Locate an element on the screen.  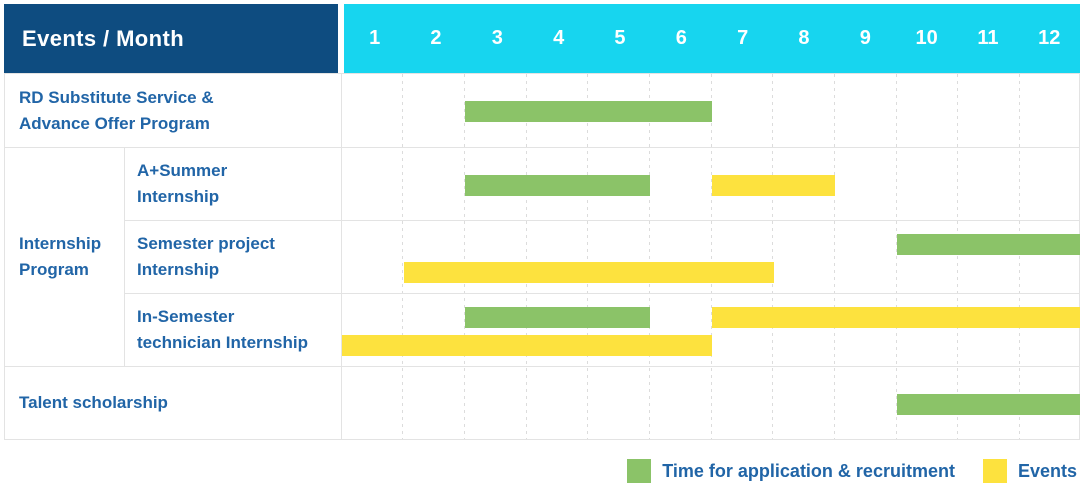
month-label: 1 is located at coordinates (375, 38).